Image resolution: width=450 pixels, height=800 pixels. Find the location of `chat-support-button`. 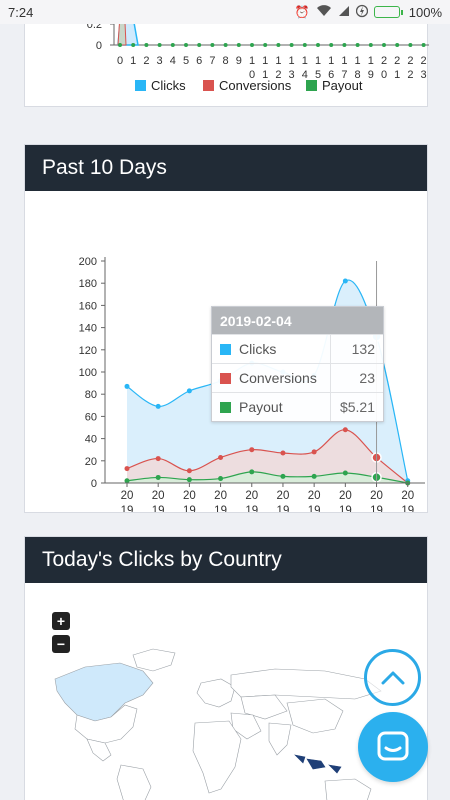

chat-support-button is located at coordinates (393, 747).